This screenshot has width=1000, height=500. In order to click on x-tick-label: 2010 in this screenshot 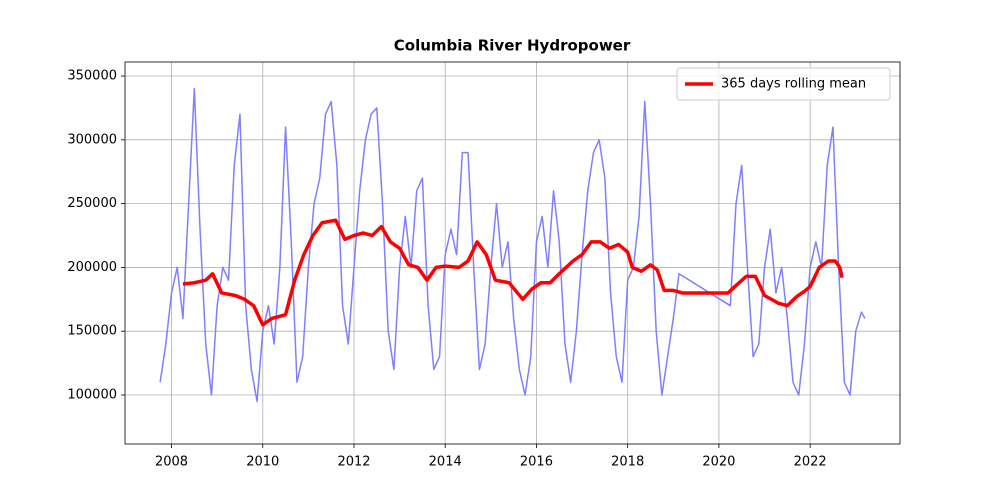, I will do `click(262, 462)`.